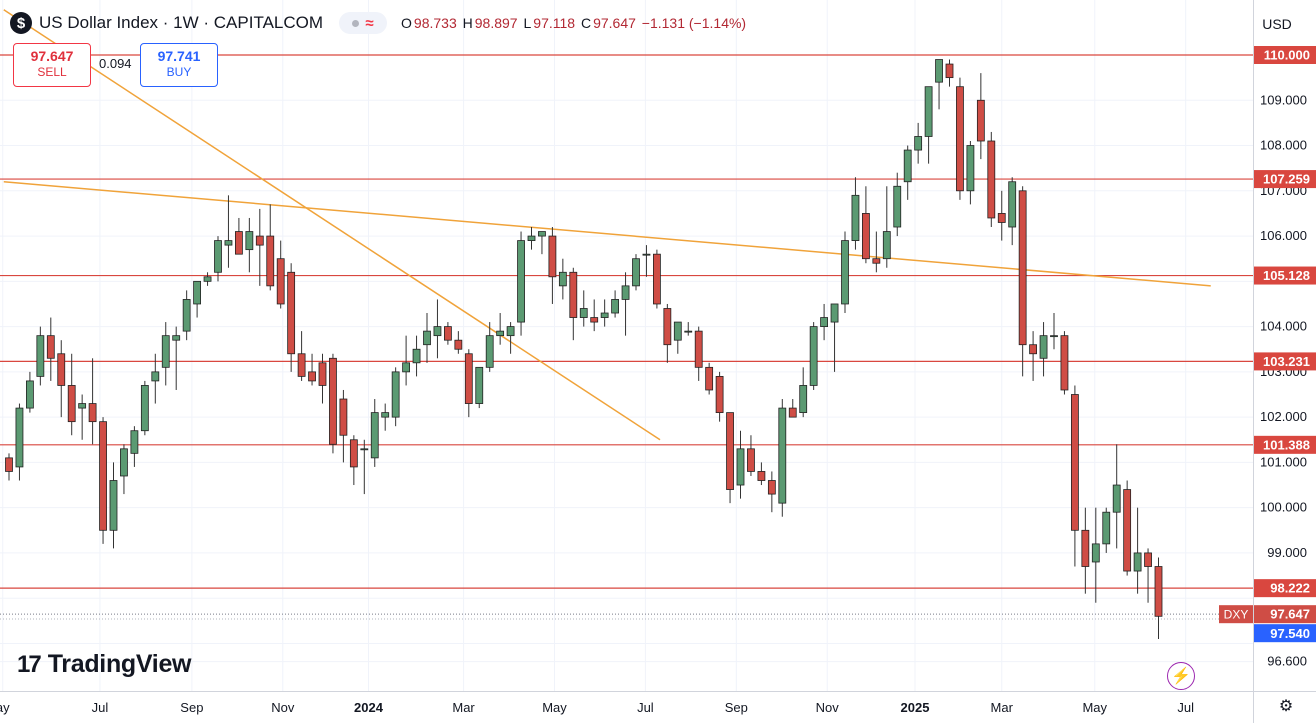 The image size is (1316, 723). Describe the element at coordinates (1185, 707) in the screenshot. I see `x-tick-label: Jul` at that location.